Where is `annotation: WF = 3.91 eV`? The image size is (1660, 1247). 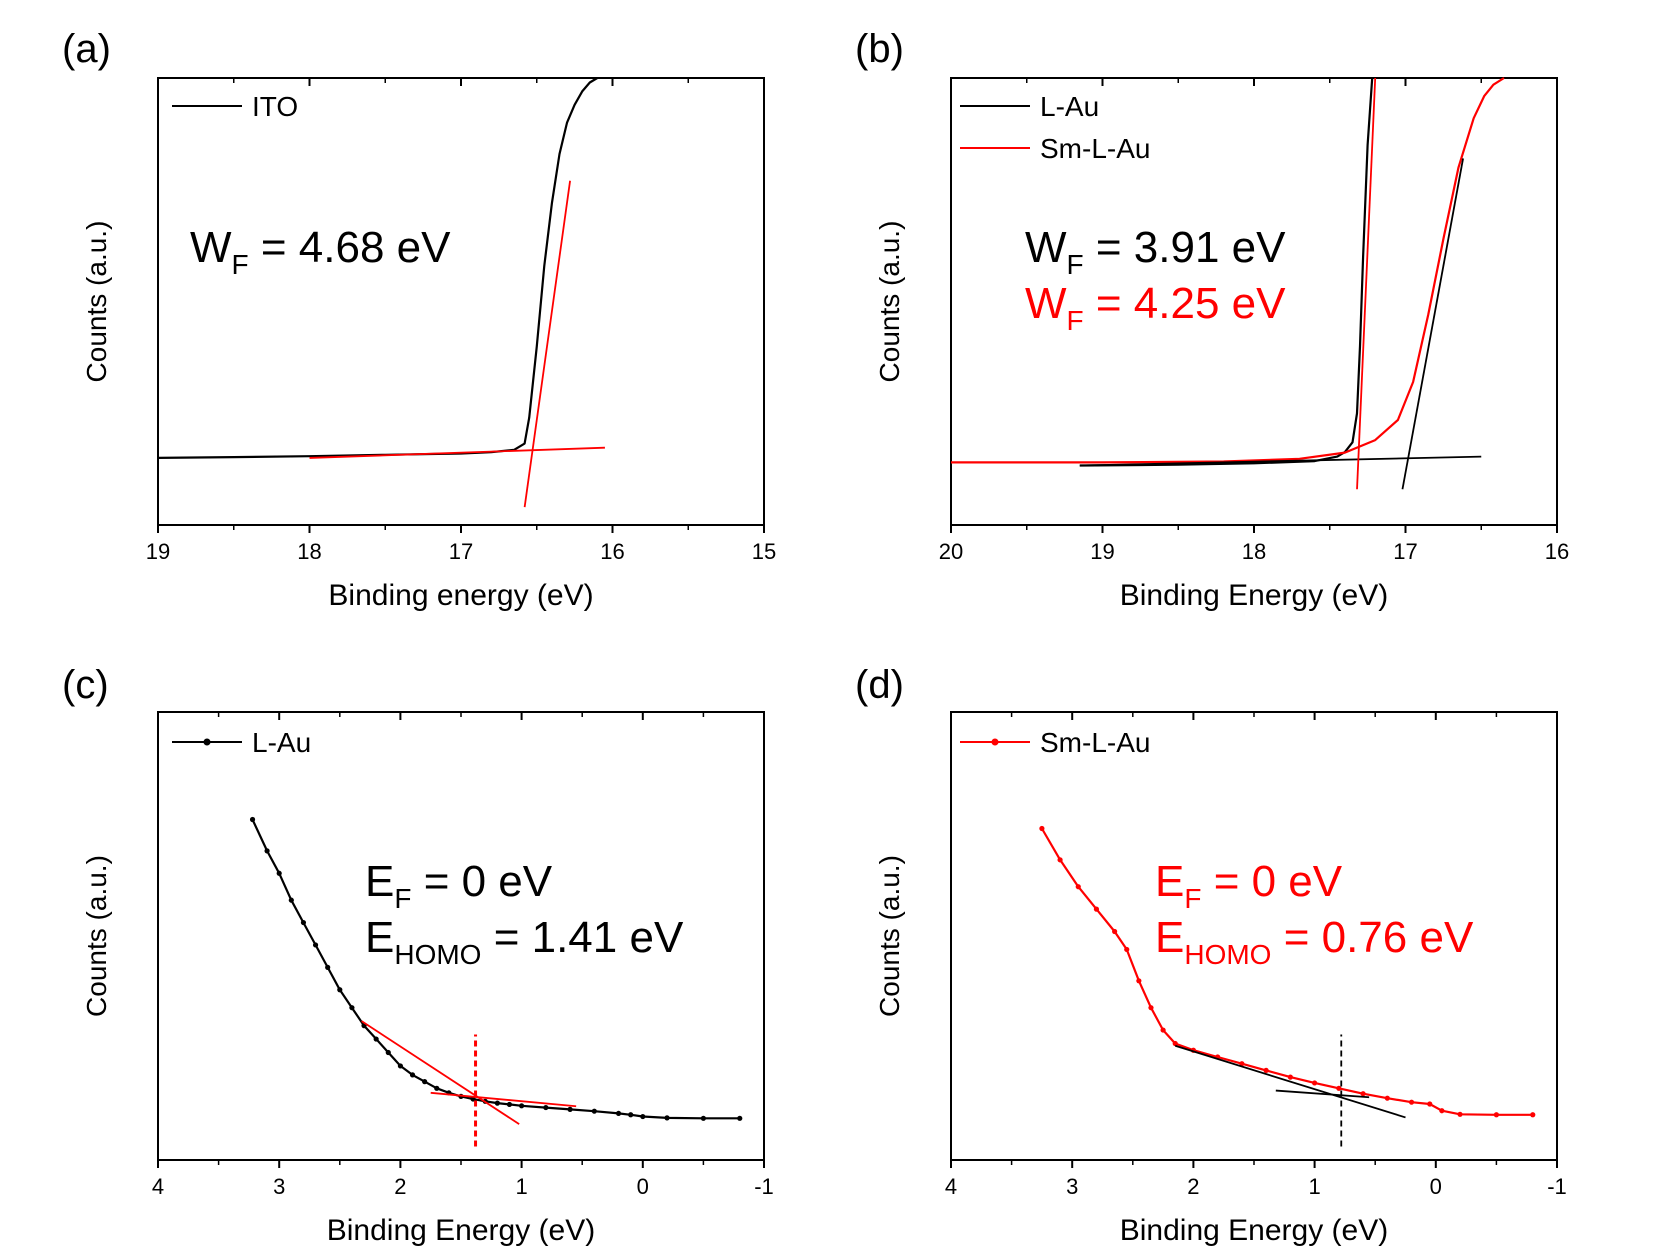 annotation: WF = 3.91 eV is located at coordinates (1155, 251).